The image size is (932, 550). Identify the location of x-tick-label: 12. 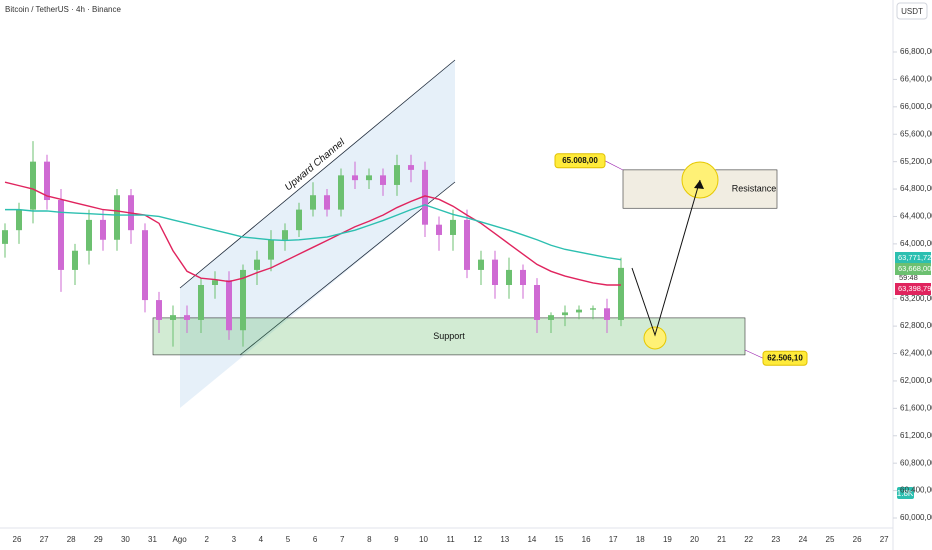
(477, 539).